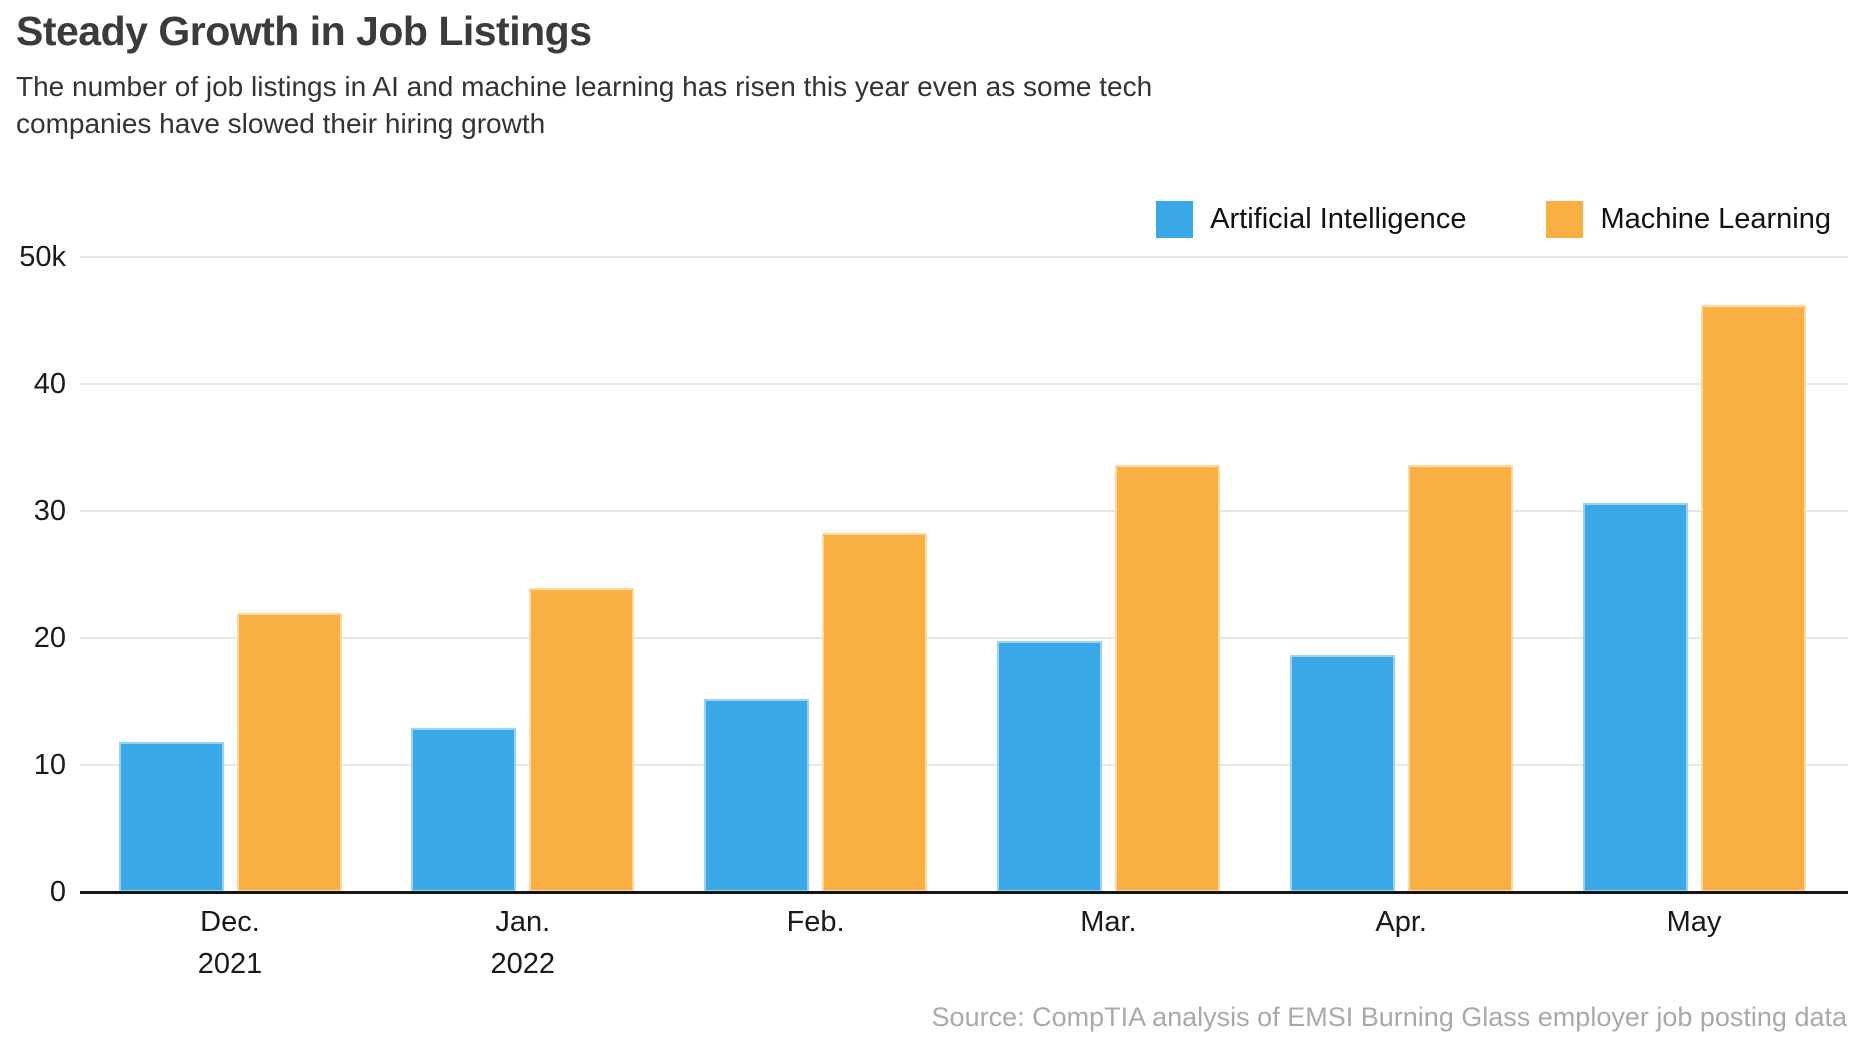 This screenshot has height=1047, width=1861. Describe the element at coordinates (304, 31) in the screenshot. I see `chart-title: Steady Growth in Job Listings` at that location.